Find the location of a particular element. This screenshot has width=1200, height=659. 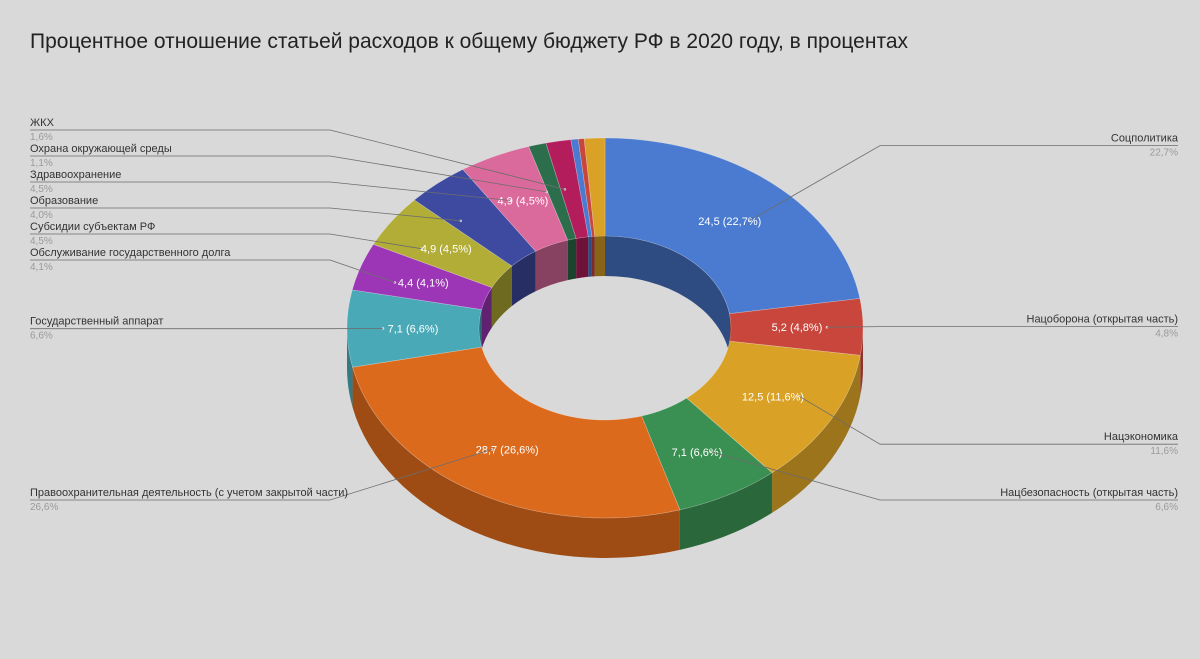

data-label: 5,2 (4,8%) is located at coordinates (797, 328).